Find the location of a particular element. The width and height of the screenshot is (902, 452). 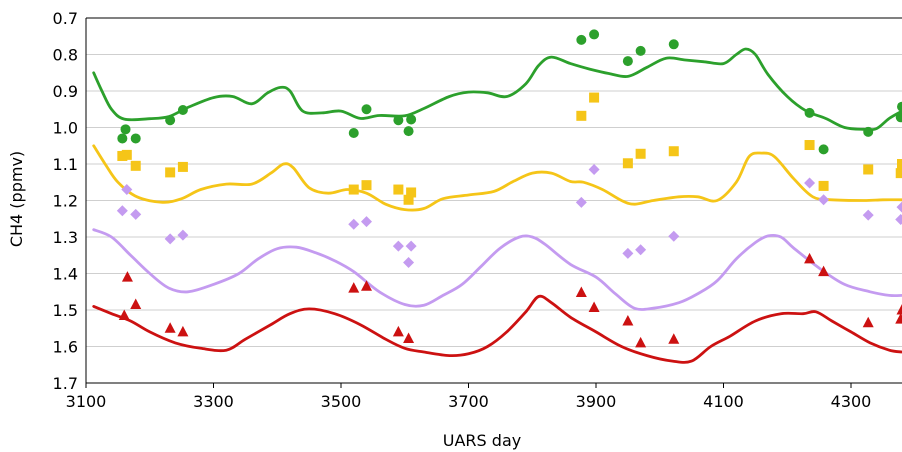

x-tick-label: 3700 is located at coordinates (468, 401).